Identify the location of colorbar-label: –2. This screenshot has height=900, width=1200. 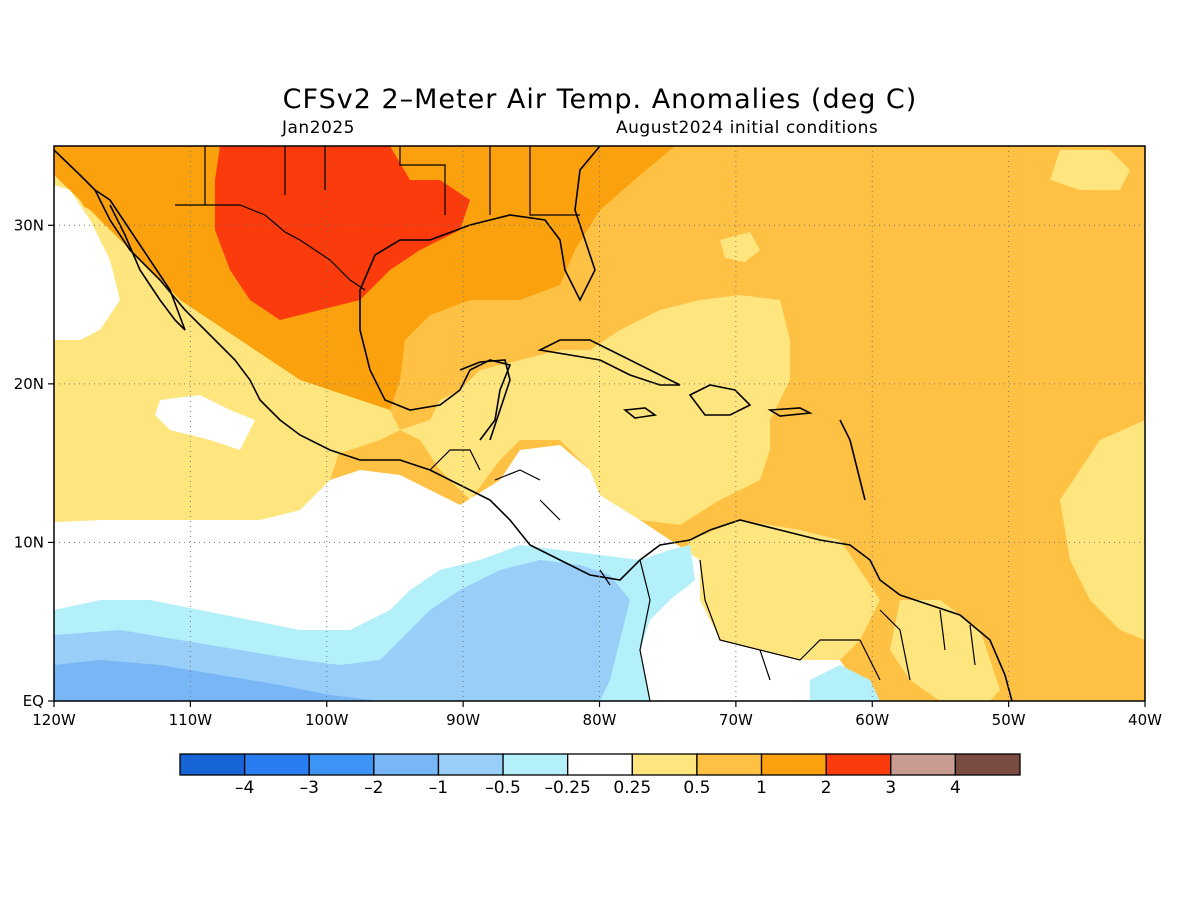
(373, 788).